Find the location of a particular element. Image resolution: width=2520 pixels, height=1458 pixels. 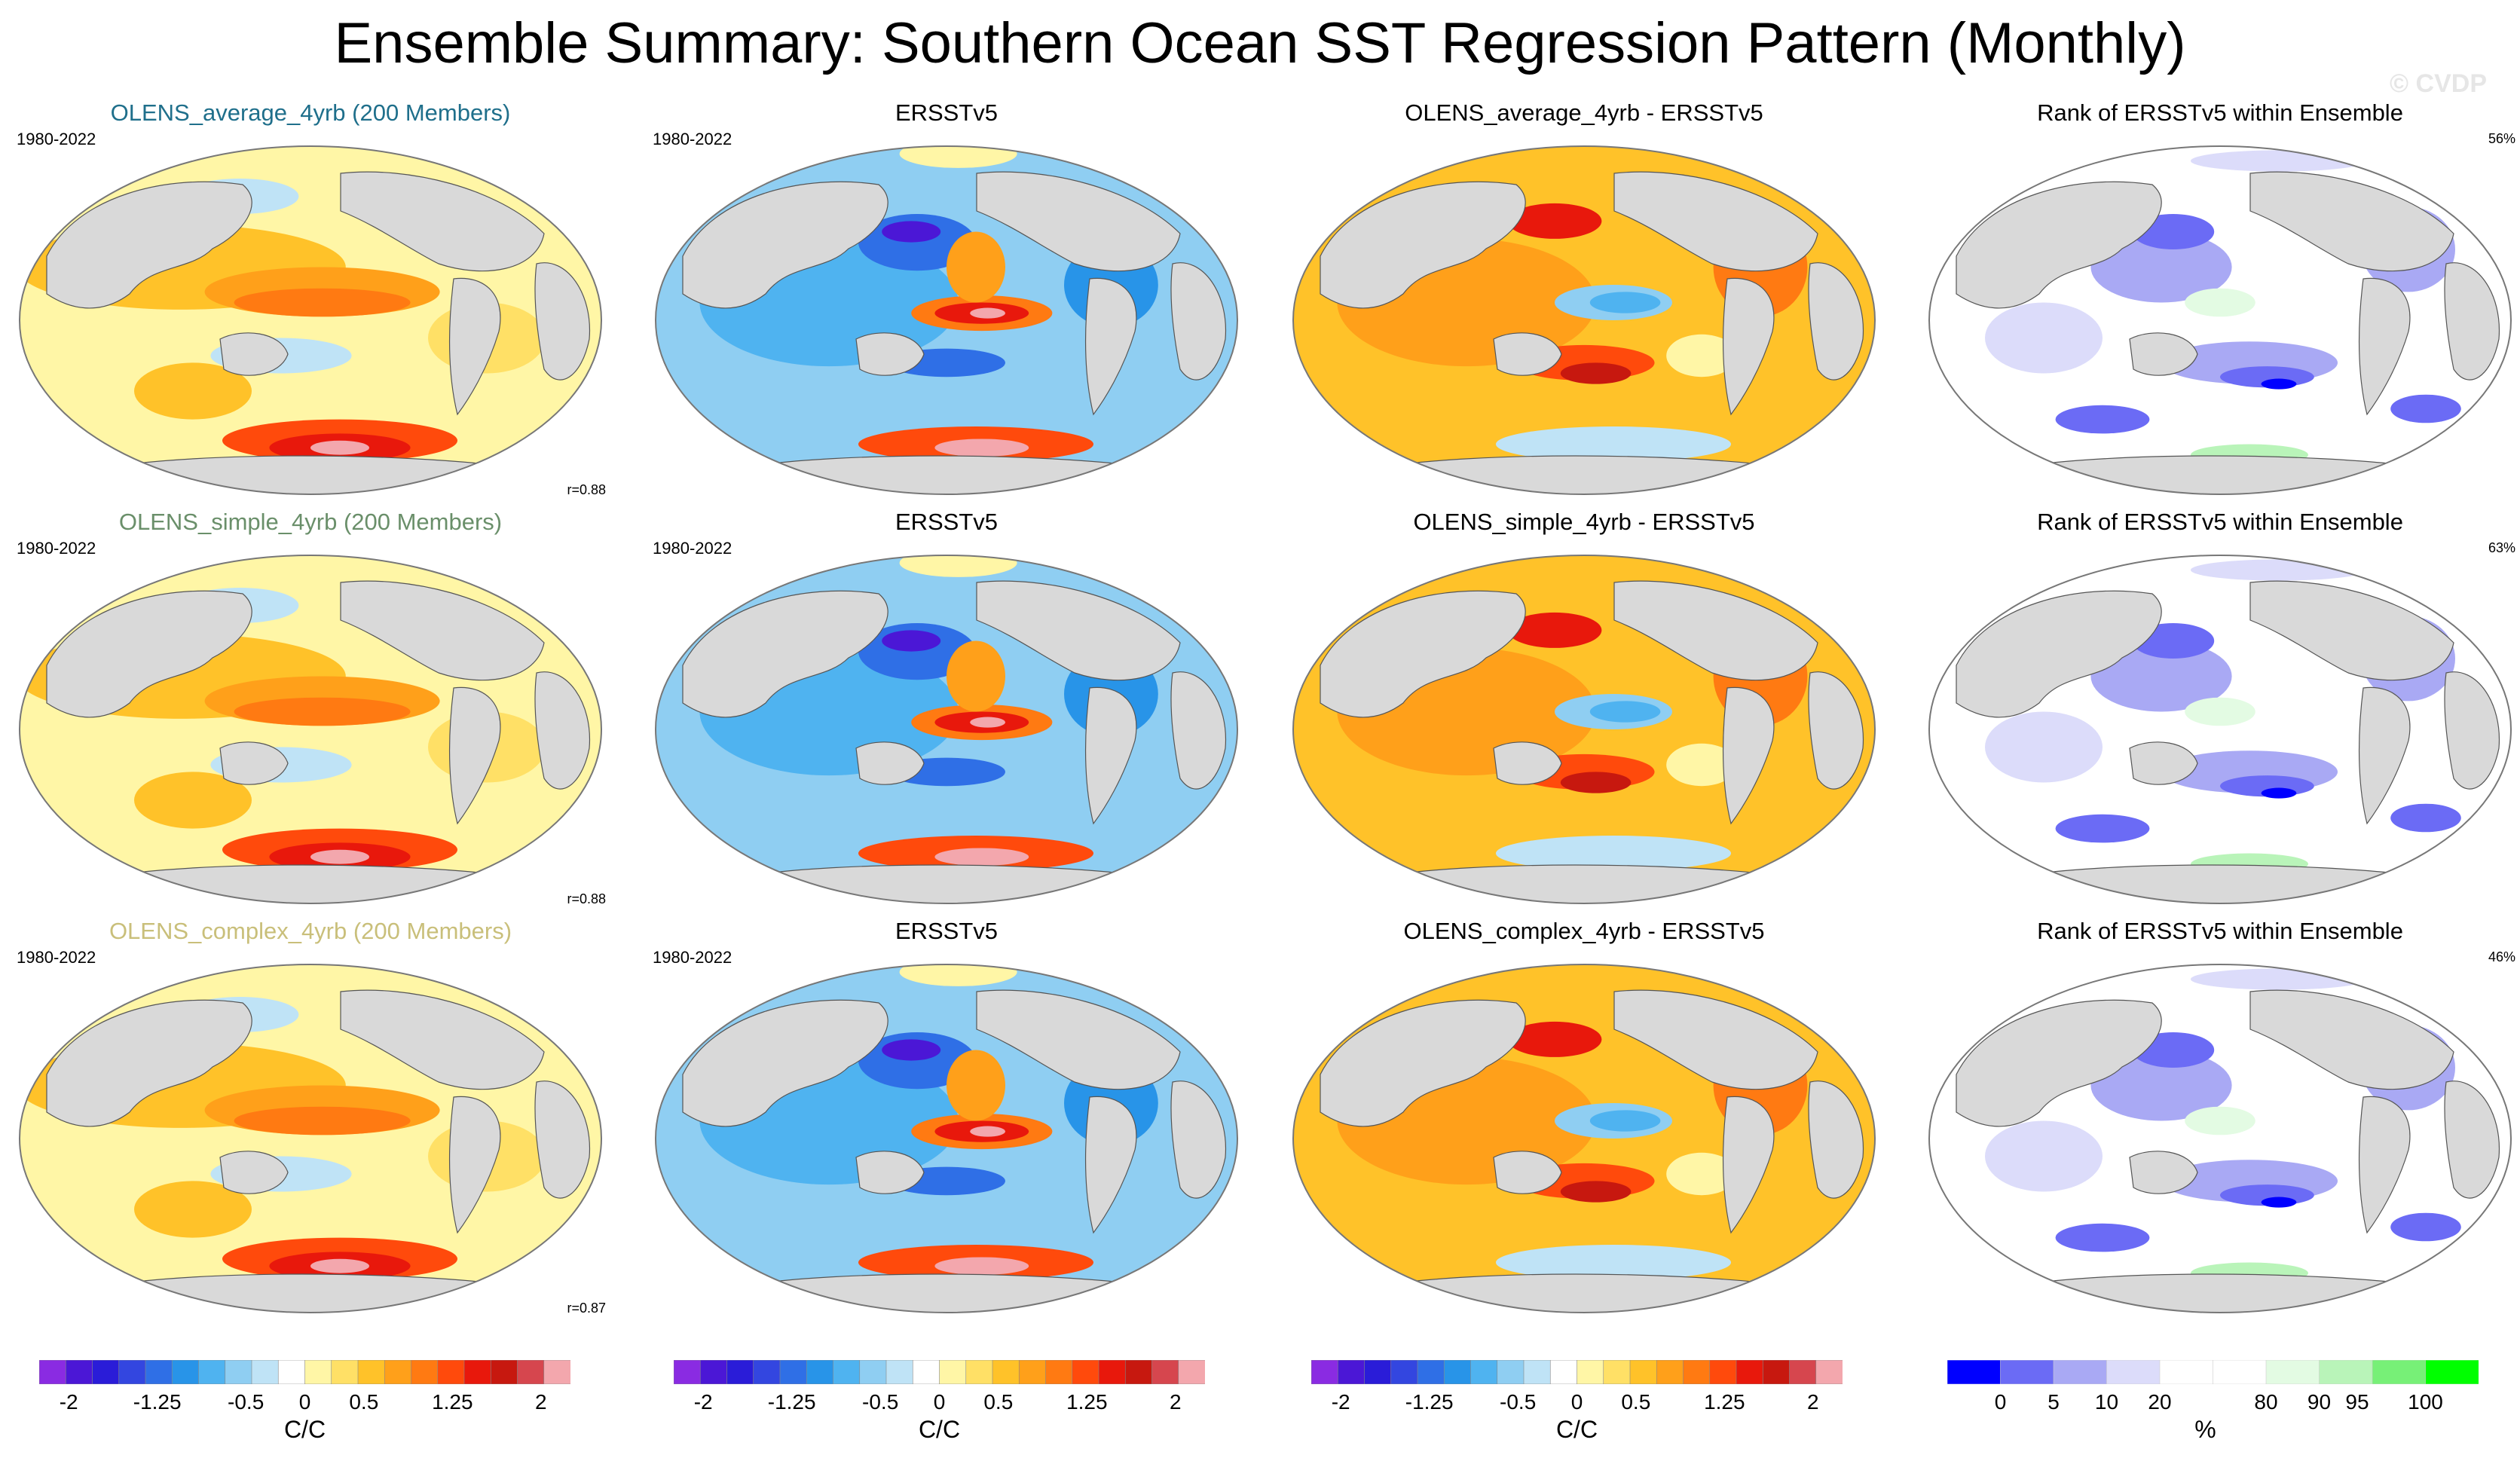

pattern-correlation: r=0.88 is located at coordinates (586, 898).